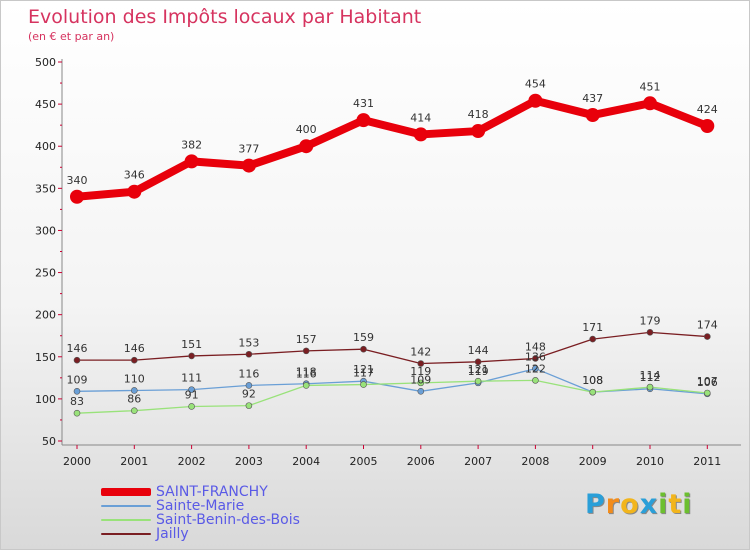  Describe the element at coordinates (225, 17) in the screenshot. I see `chart-title: Evolution des Impôts locaux par Habitant` at that location.